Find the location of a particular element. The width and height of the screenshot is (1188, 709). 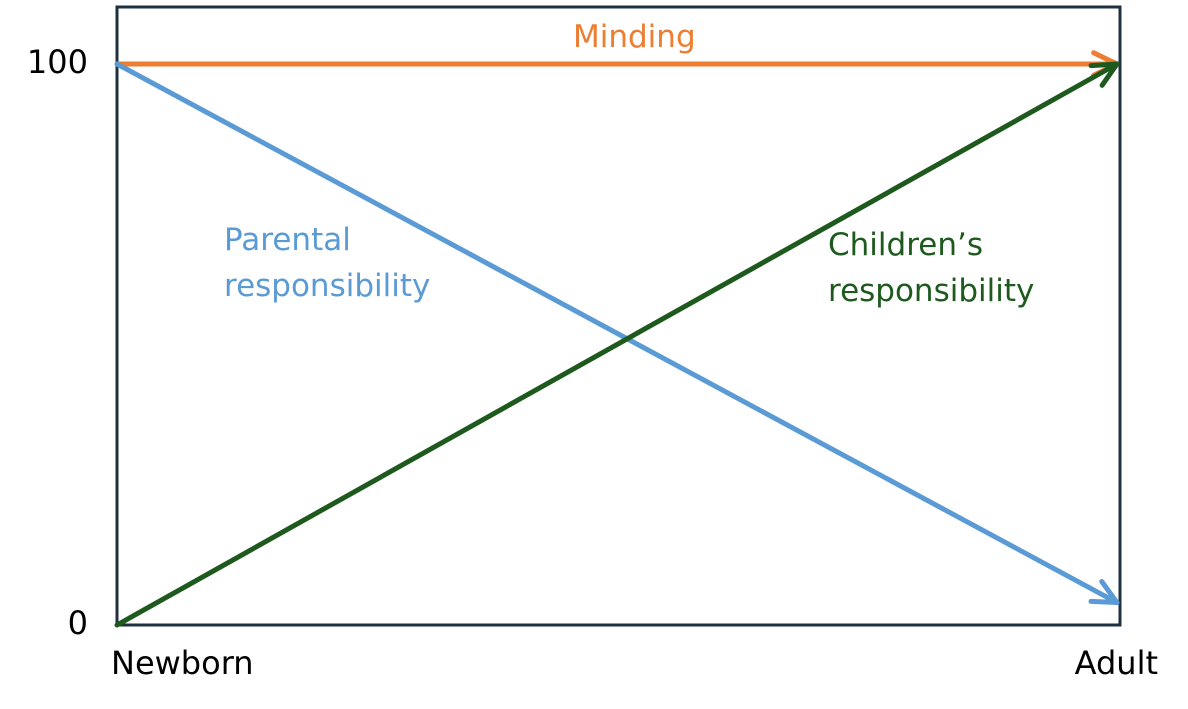

x-tick-label: Newborn is located at coordinates (182, 663).